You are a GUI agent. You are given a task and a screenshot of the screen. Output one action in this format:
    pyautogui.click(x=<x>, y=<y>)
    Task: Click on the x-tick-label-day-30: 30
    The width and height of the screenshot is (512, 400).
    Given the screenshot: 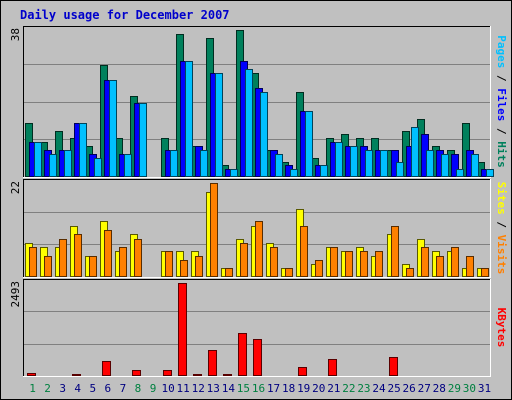 What is the action you would take?
    pyautogui.click(x=469, y=388)
    